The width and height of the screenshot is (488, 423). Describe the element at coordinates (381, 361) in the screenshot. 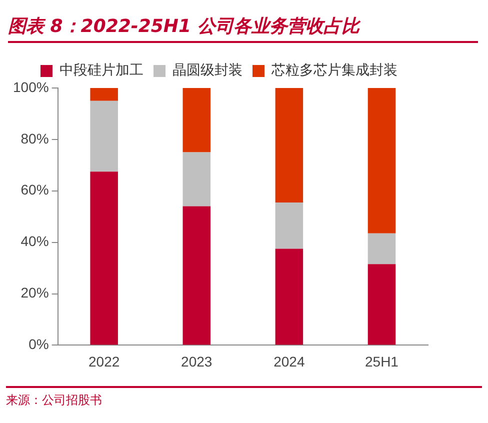

I see `x-tick-label: 25H1` at that location.